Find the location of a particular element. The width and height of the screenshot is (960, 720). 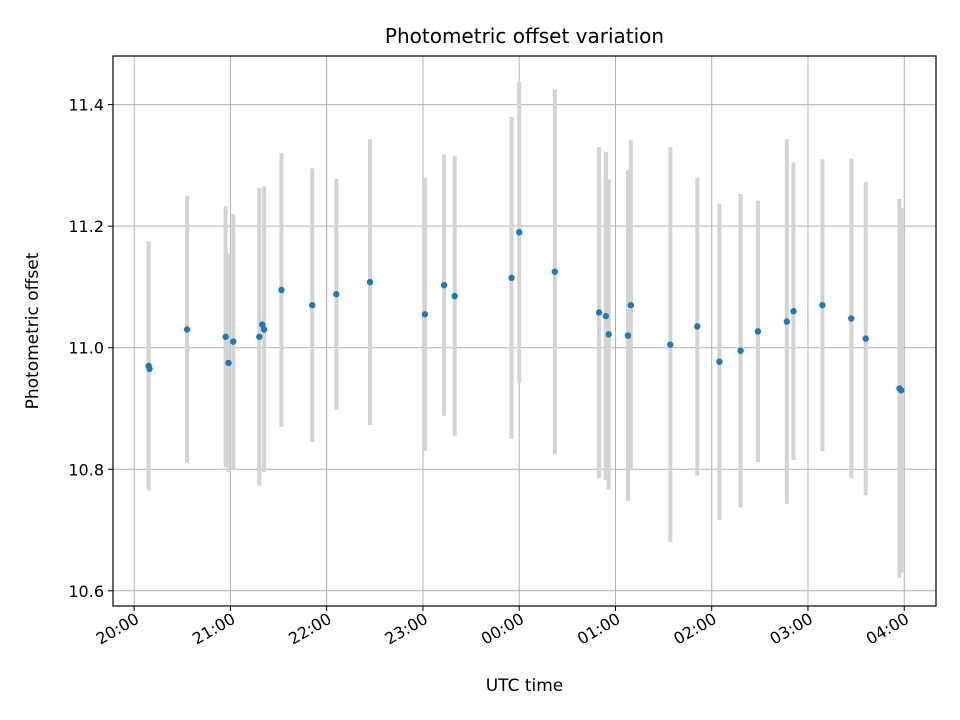

y-axis: 10.6 10.8 11.0 11.2 11.4 is located at coordinates (90, 348).